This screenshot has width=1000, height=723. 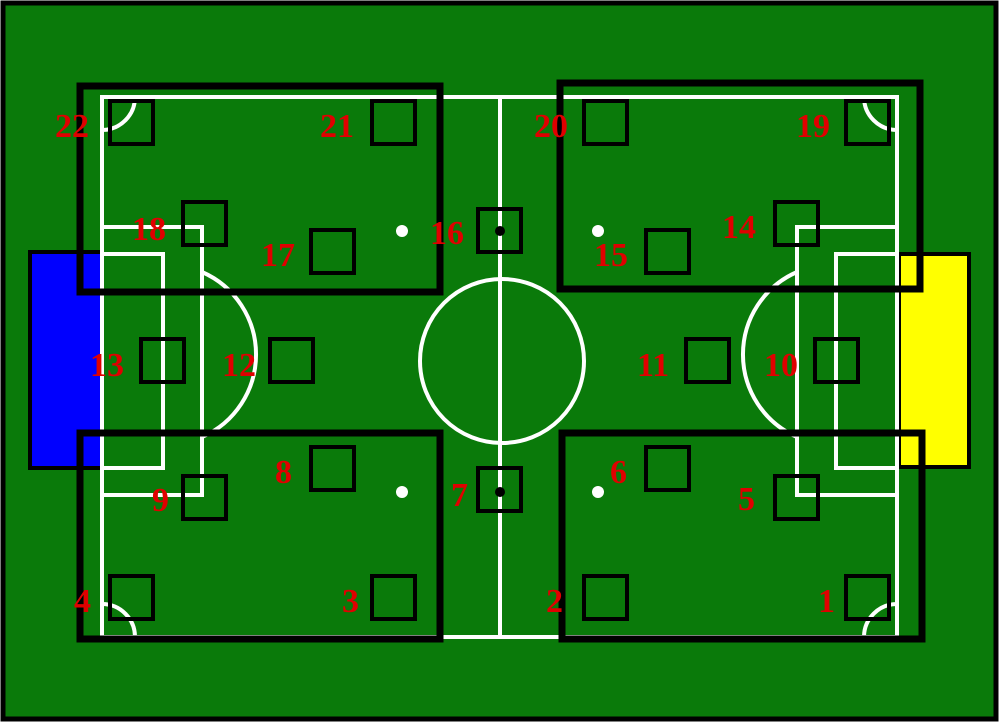 I want to click on left-penalty-arc, so click(x=229, y=354).